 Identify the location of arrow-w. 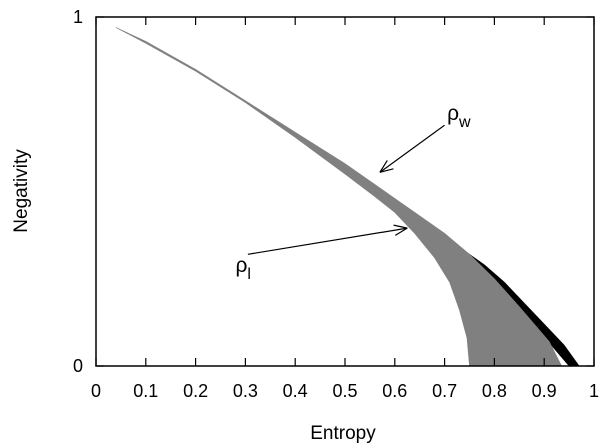
(412, 148).